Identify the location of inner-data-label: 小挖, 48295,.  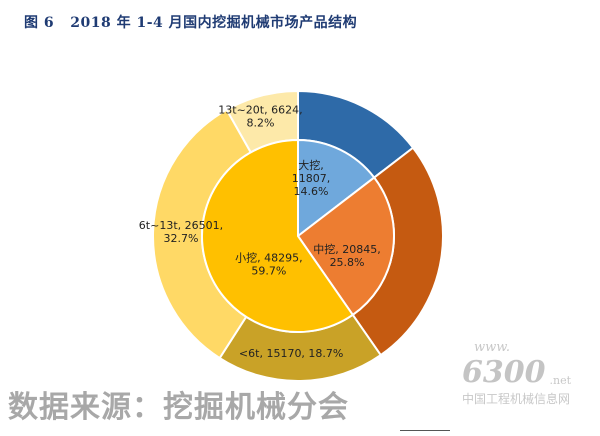
(268, 257).